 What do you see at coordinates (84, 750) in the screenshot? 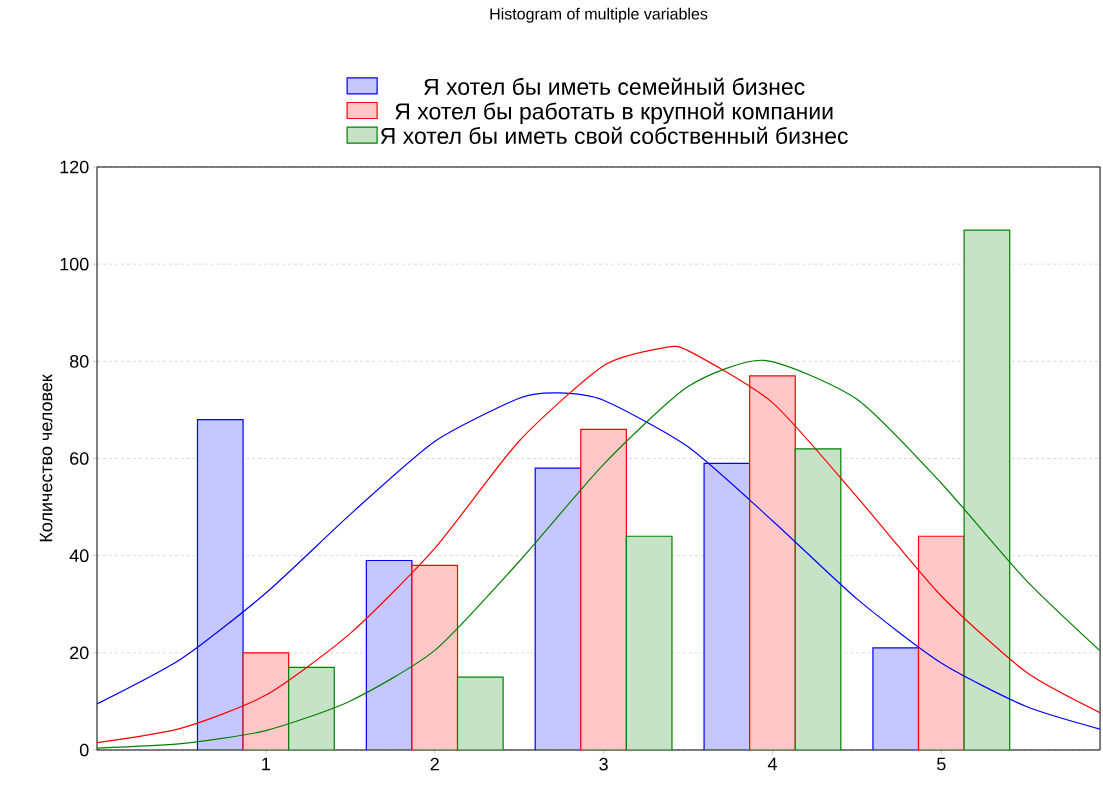
I see `y-tick-label: 0` at bounding box center [84, 750].